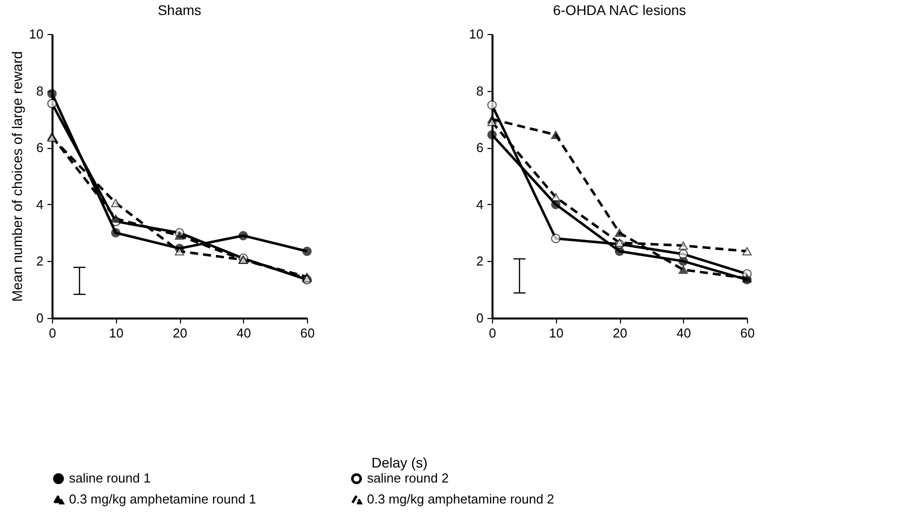 The height and width of the screenshot is (520, 902). I want to click on legend-label: 0.3 mg/kg amphetamine round 2, so click(460, 499).